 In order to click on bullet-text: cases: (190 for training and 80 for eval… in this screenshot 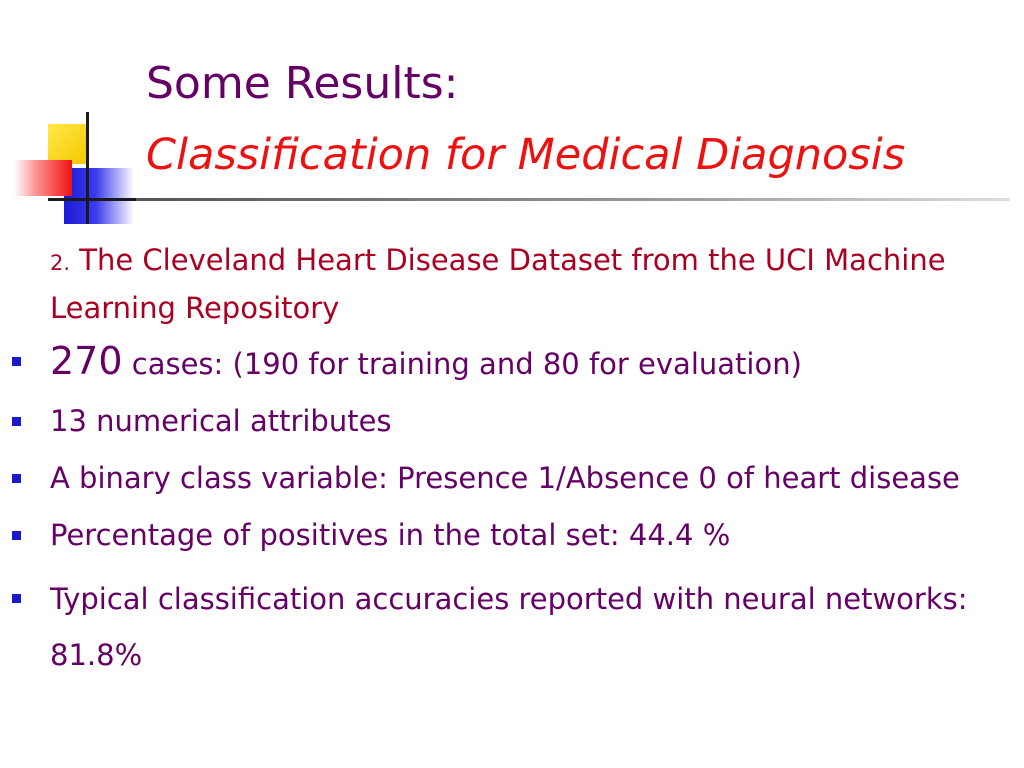, I will do `click(462, 364)`.